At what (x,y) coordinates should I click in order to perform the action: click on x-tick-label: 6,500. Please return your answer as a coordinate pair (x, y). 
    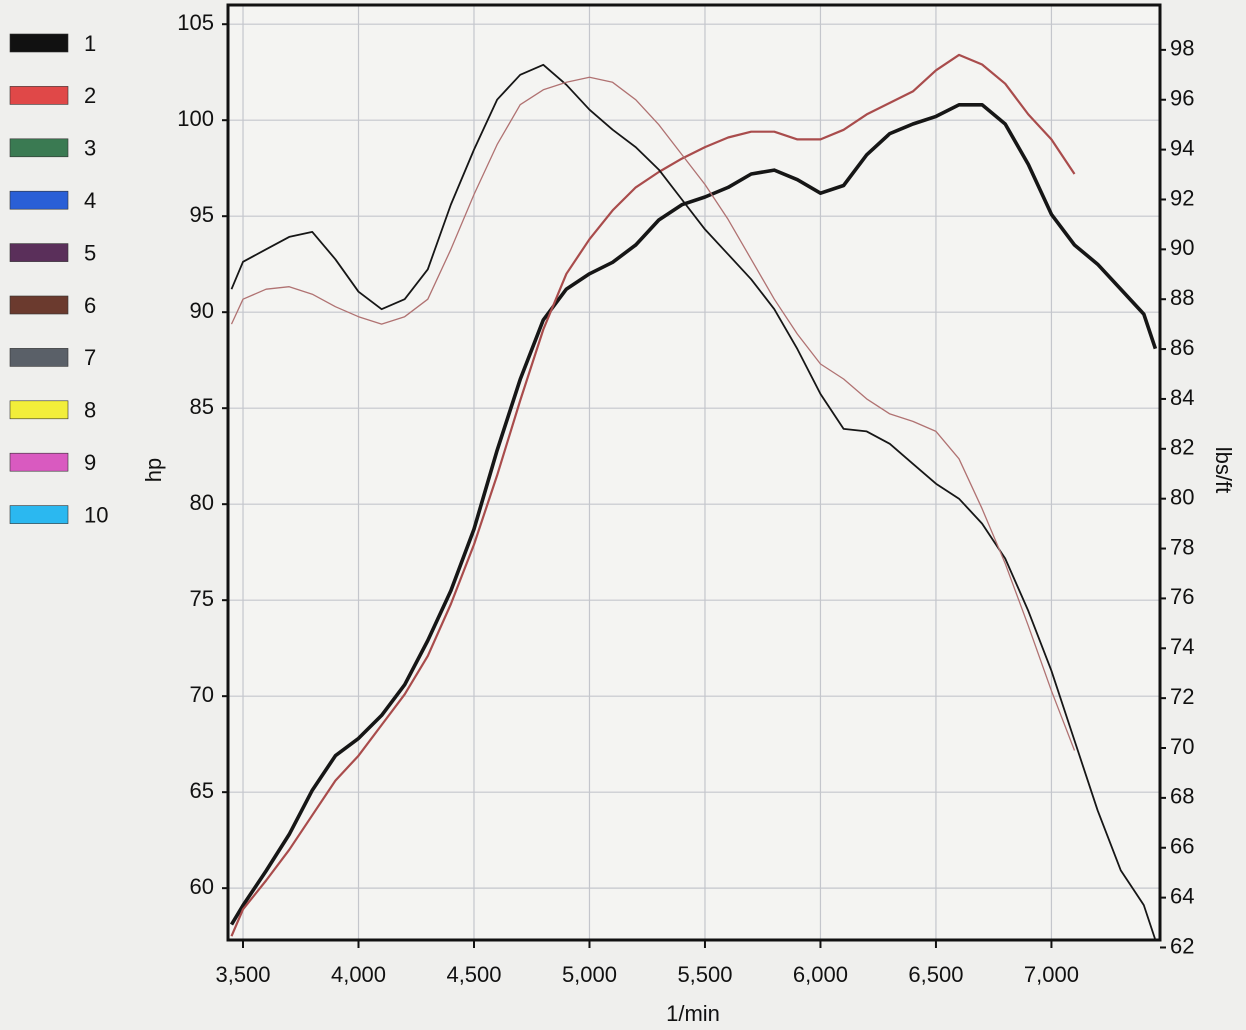
    Looking at the image, I should click on (935, 974).